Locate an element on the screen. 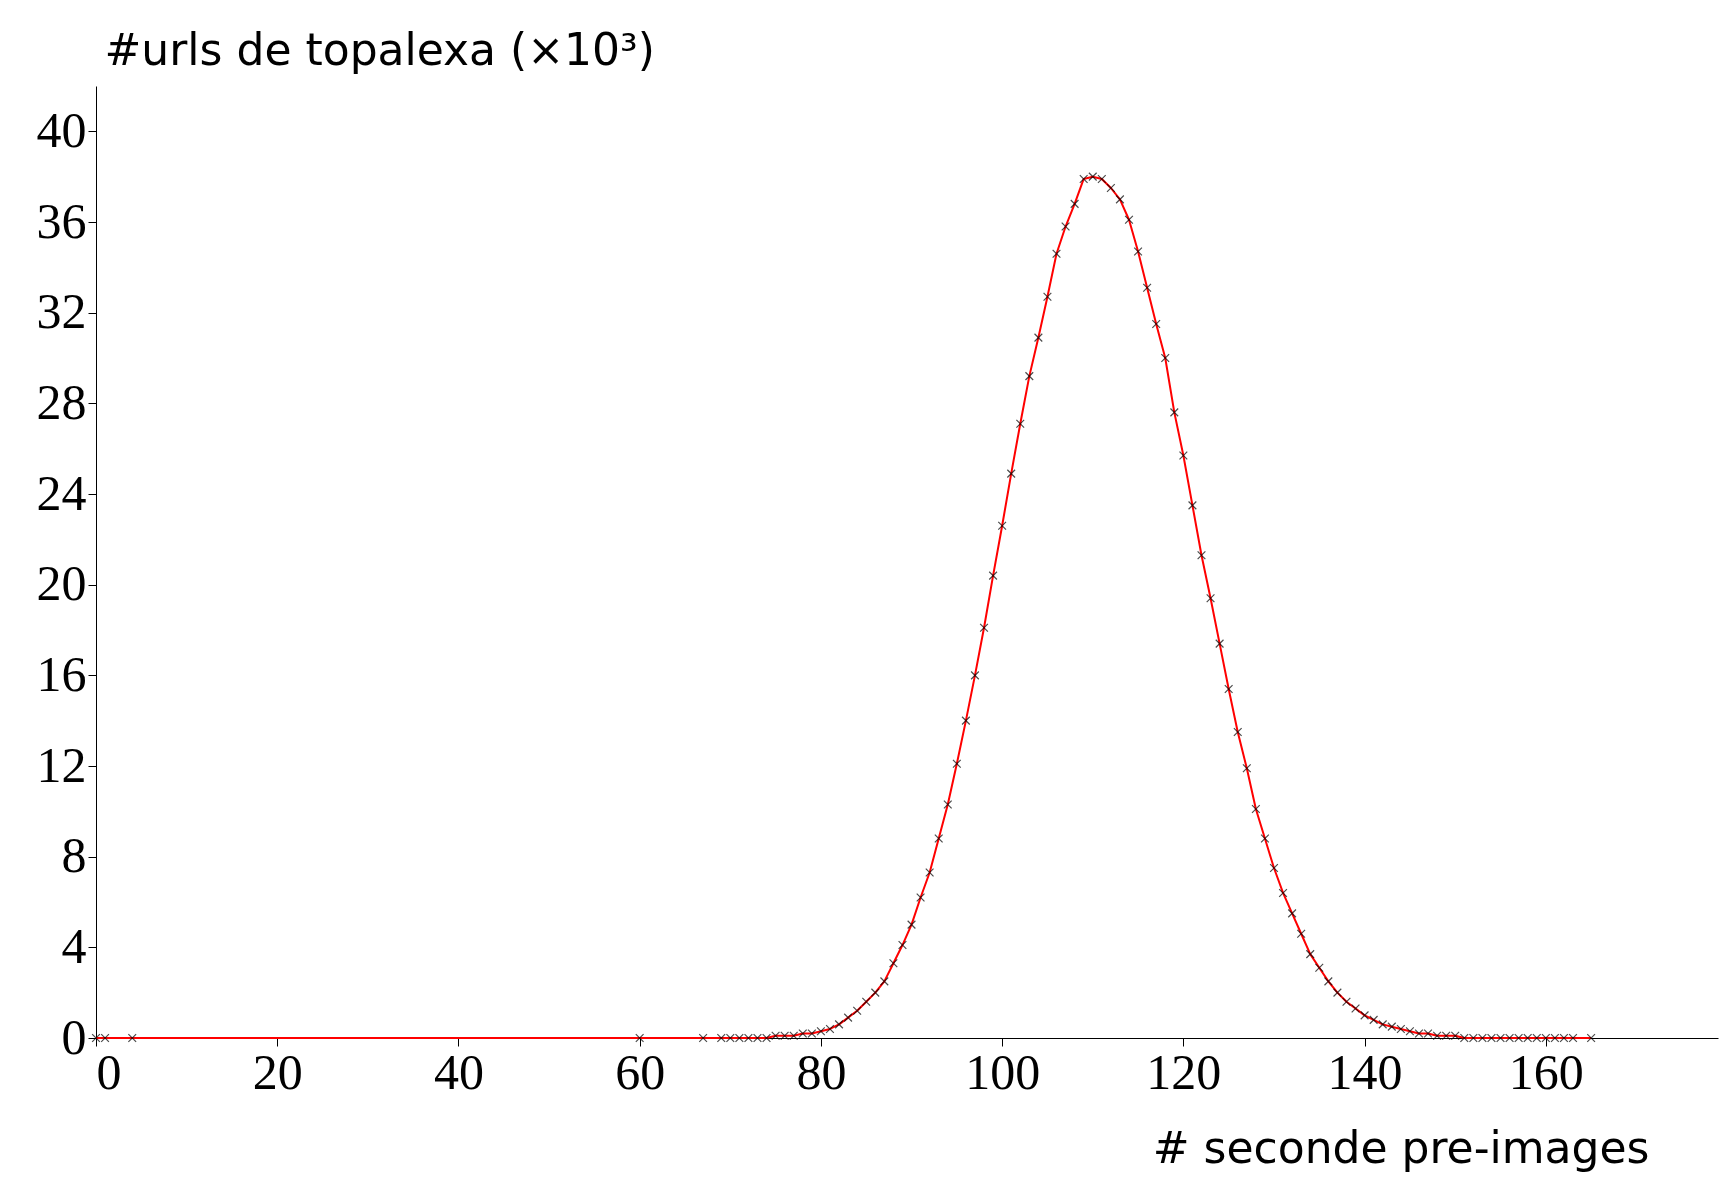 This screenshot has height=1177, width=1732. y-tick-label: 24 is located at coordinates (61, 492).